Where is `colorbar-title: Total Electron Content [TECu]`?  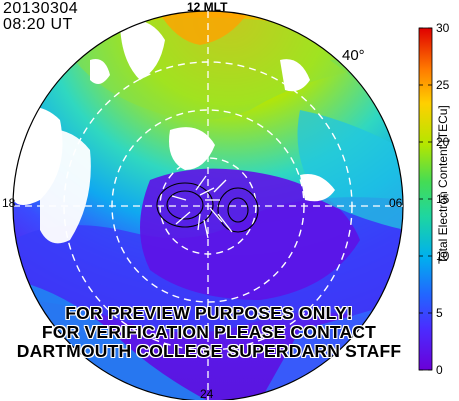 colorbar-title: Total Electron Content [TECu] is located at coordinates (443, 184).